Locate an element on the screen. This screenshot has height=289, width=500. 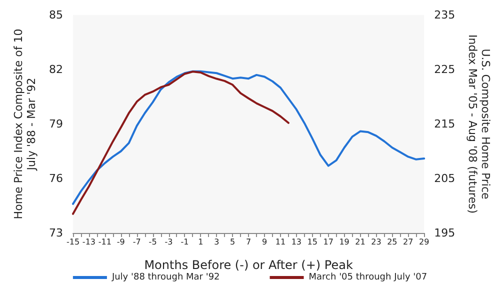
y2-tick-label: 215 is located at coordinates (445, 124).